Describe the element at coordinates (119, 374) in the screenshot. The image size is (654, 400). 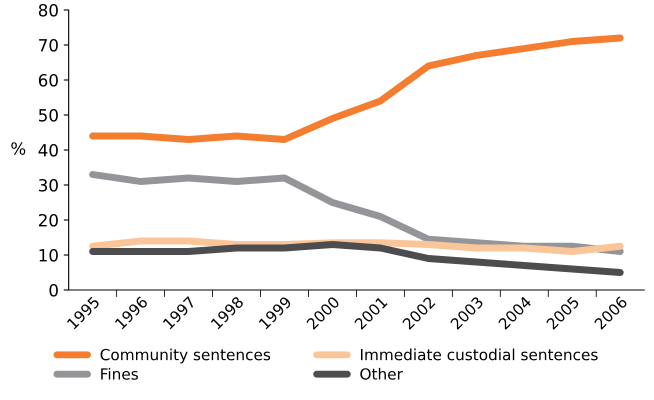
I see `legend-label: Fines` at that location.